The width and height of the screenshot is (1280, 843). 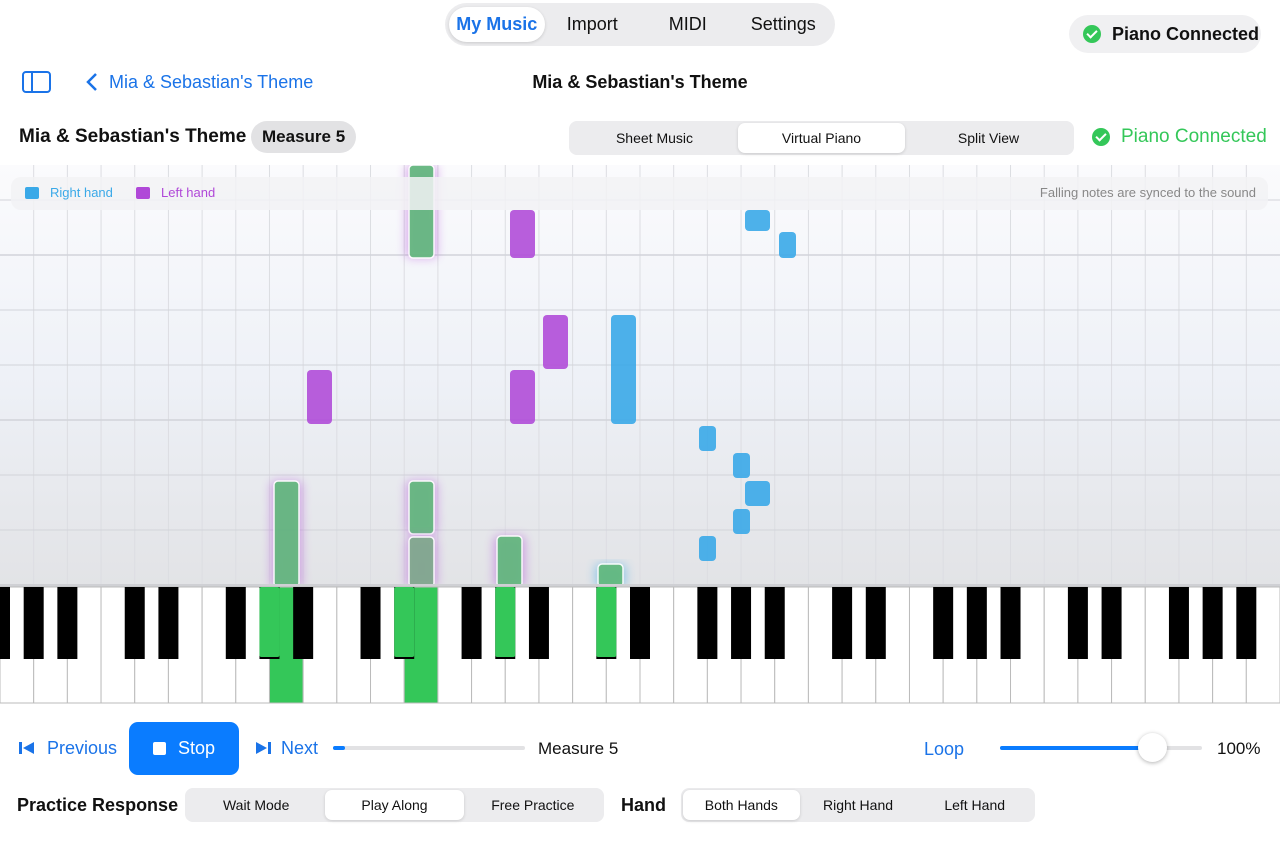 What do you see at coordinates (1148, 192) in the screenshot?
I see `legend-note: Falling notes are synced to the sound` at bounding box center [1148, 192].